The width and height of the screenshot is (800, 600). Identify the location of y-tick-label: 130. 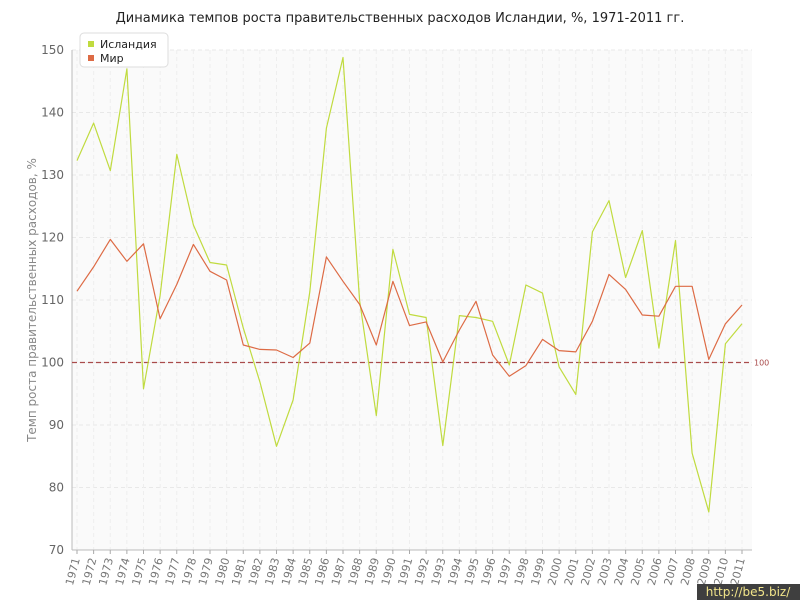
(52, 175).